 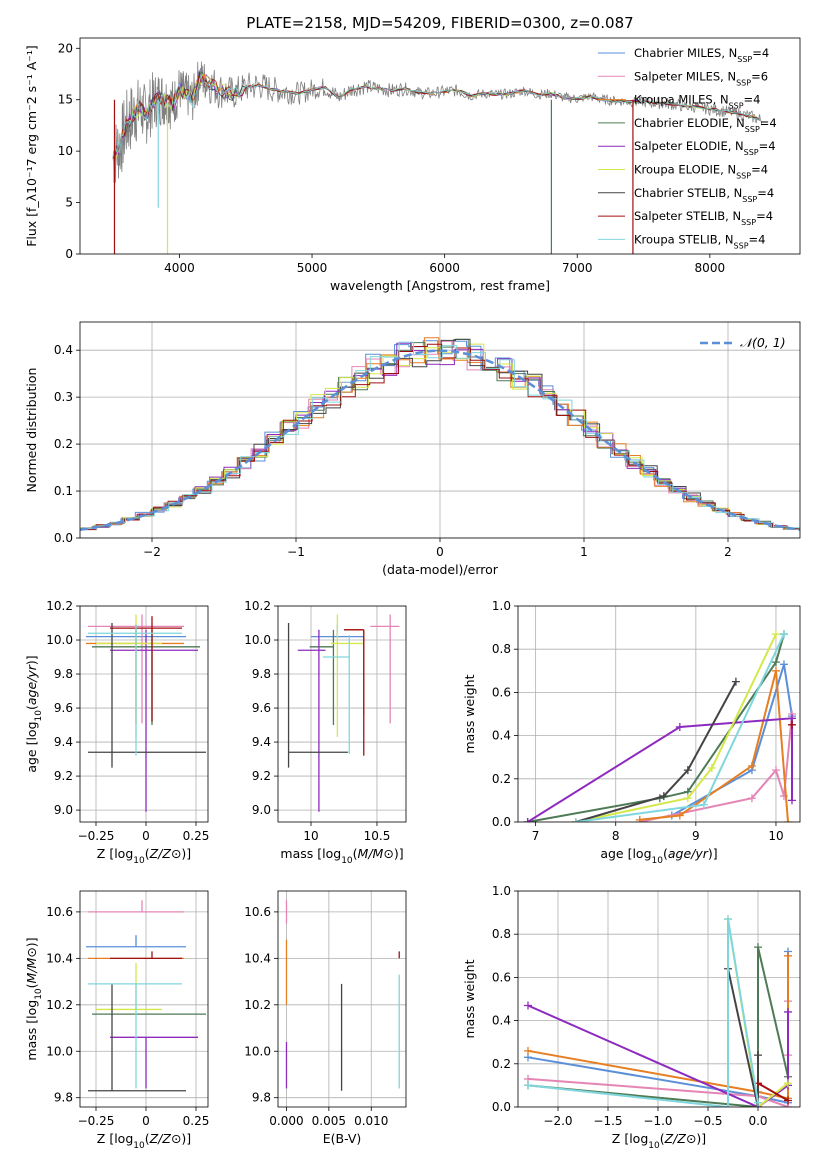 I want to click on label-part: ⁻2, so click(x=31, y=103).